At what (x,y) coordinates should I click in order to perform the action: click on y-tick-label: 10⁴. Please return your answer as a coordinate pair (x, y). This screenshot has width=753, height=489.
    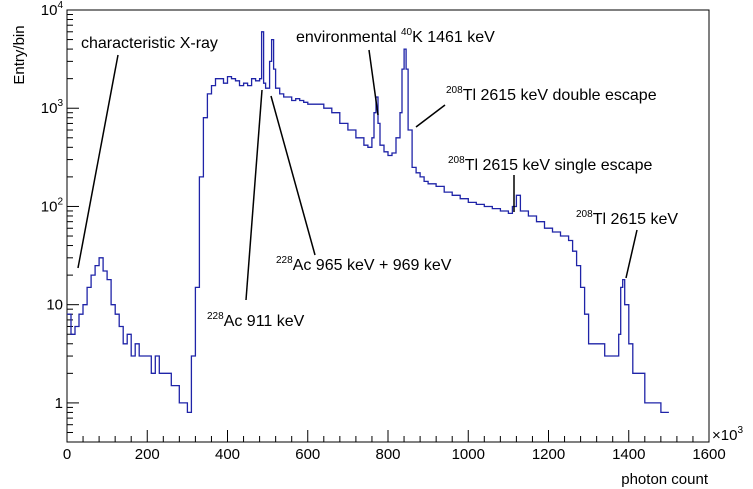
    Looking at the image, I should click on (52, 9).